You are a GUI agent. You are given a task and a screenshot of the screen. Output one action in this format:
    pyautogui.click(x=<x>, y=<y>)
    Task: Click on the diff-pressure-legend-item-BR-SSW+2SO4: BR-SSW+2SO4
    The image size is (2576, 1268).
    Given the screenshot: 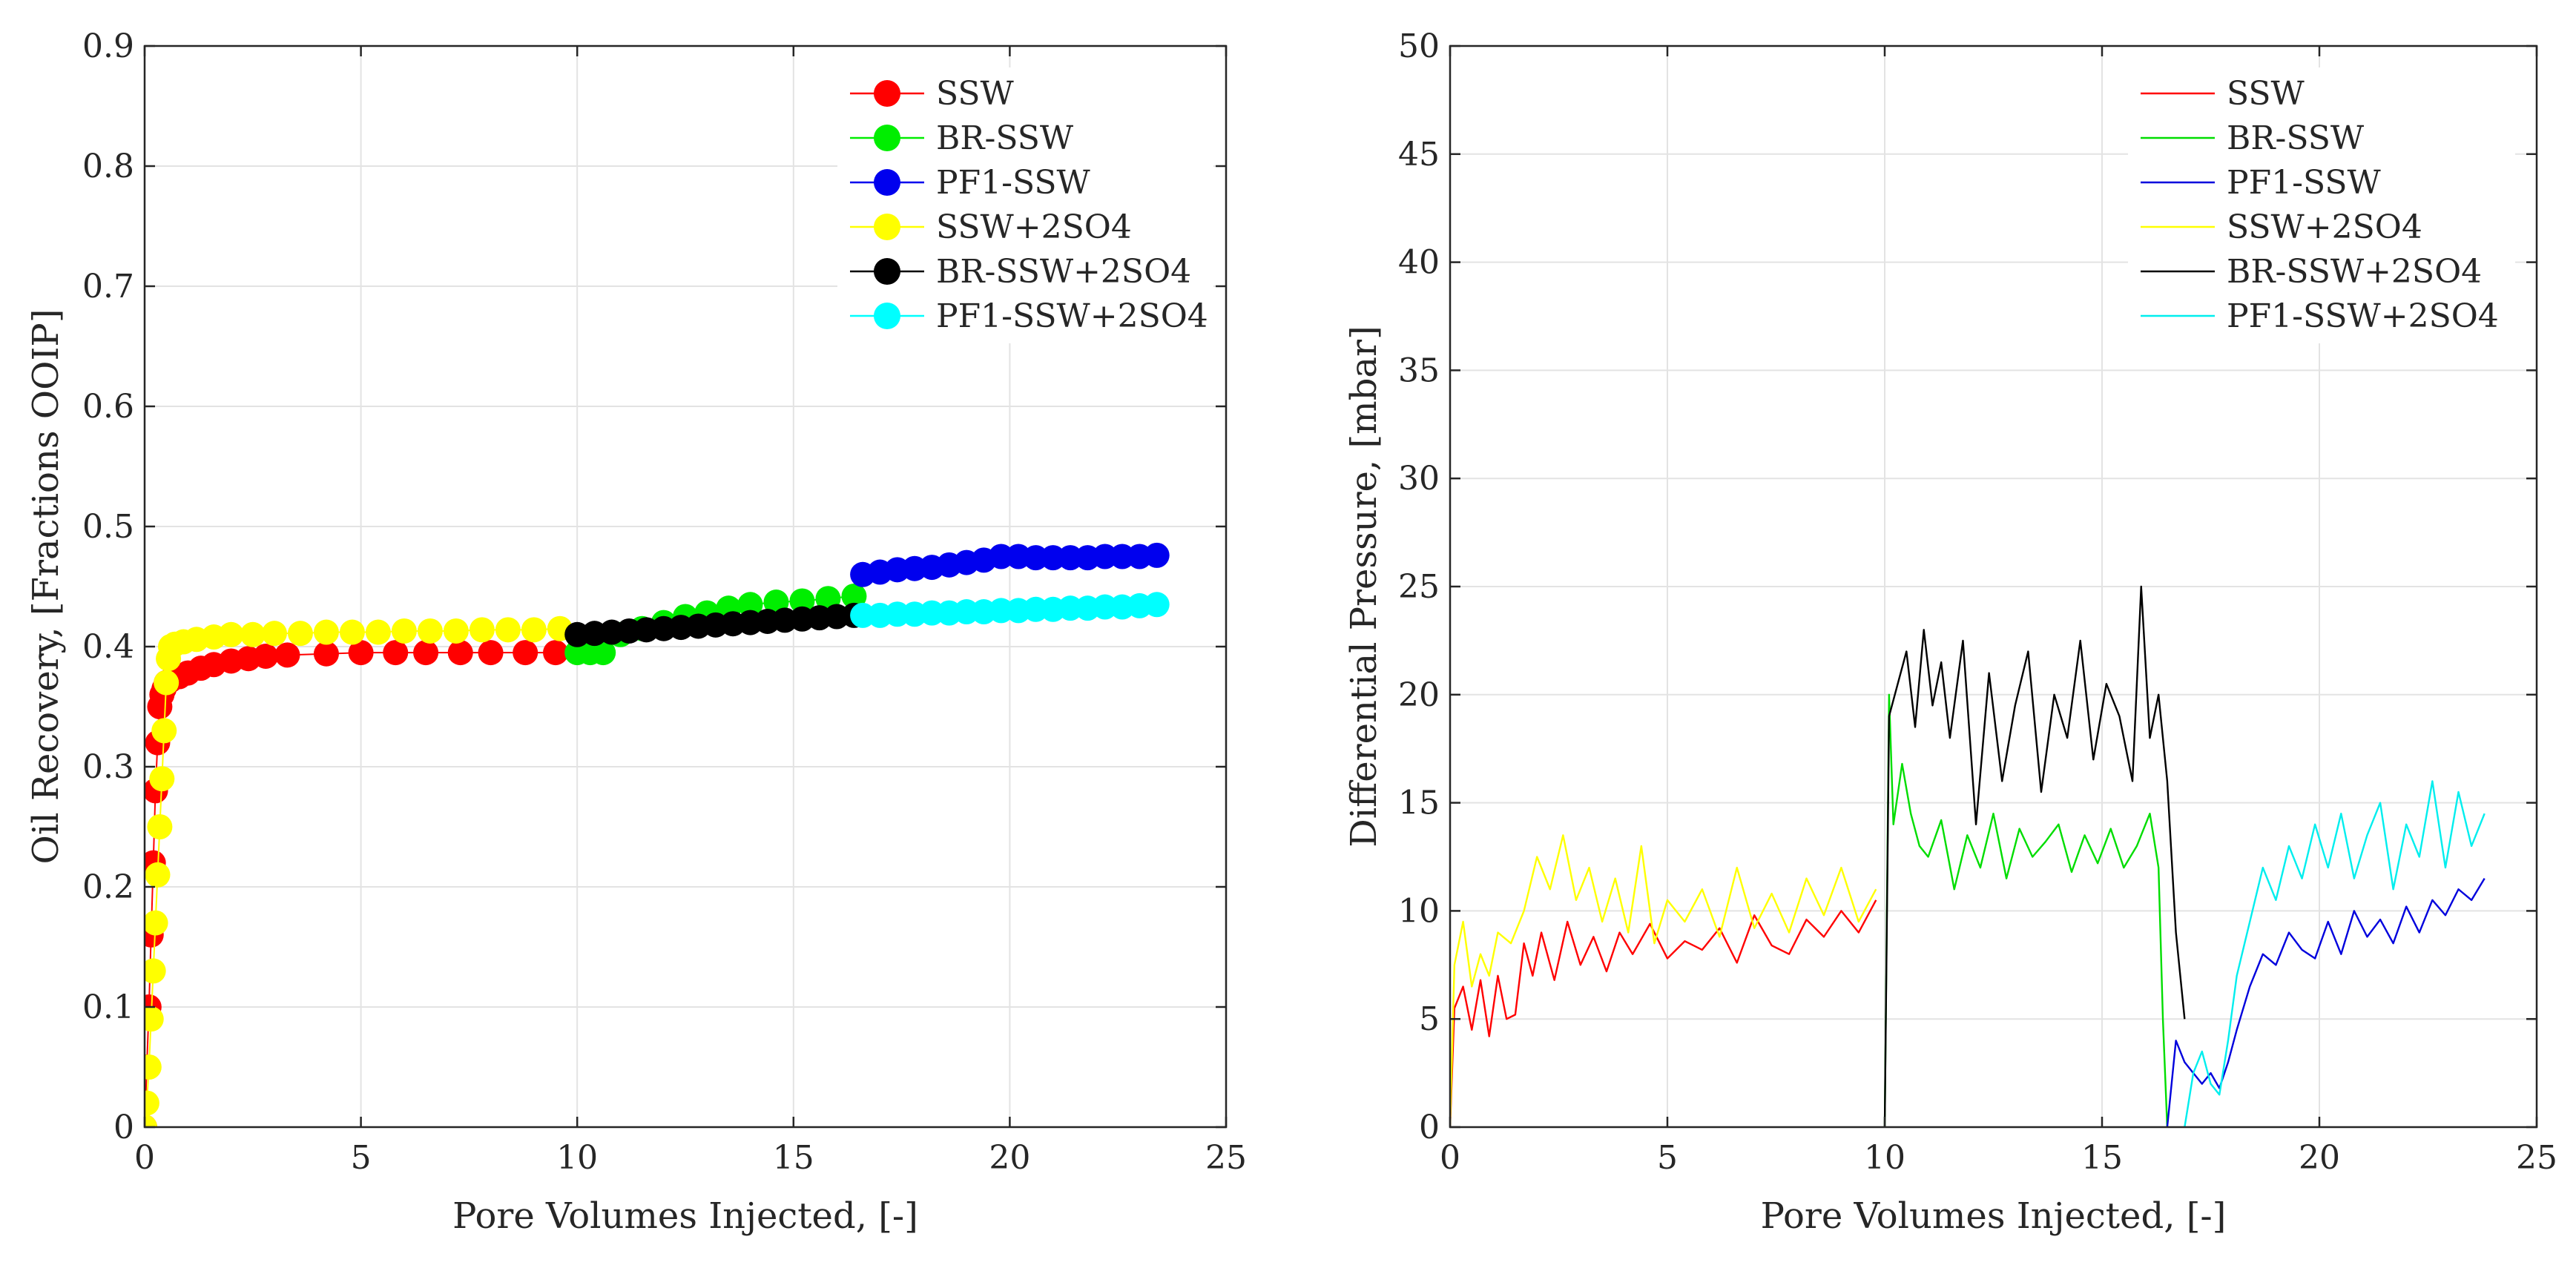 What is the action you would take?
    pyautogui.click(x=2311, y=272)
    